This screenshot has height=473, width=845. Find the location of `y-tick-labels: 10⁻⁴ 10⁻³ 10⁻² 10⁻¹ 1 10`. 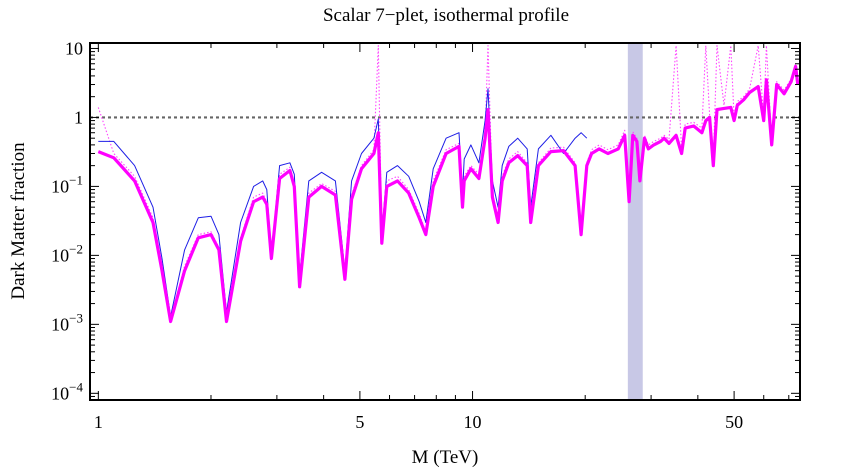

y-tick-labels: 10⁻⁴ 10⁻³ 10⁻² 10⁻¹ 1 10 is located at coordinates (67, 220).